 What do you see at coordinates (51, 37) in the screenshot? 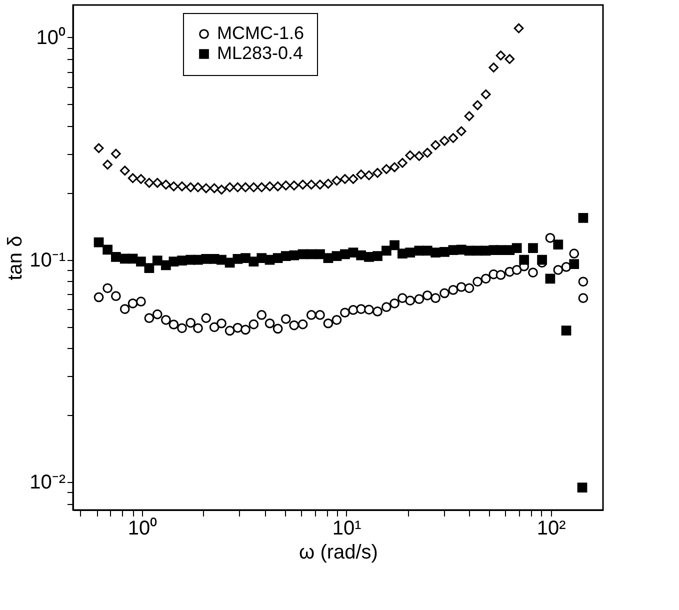
I see `y-tick-label: 10⁰` at bounding box center [51, 37].